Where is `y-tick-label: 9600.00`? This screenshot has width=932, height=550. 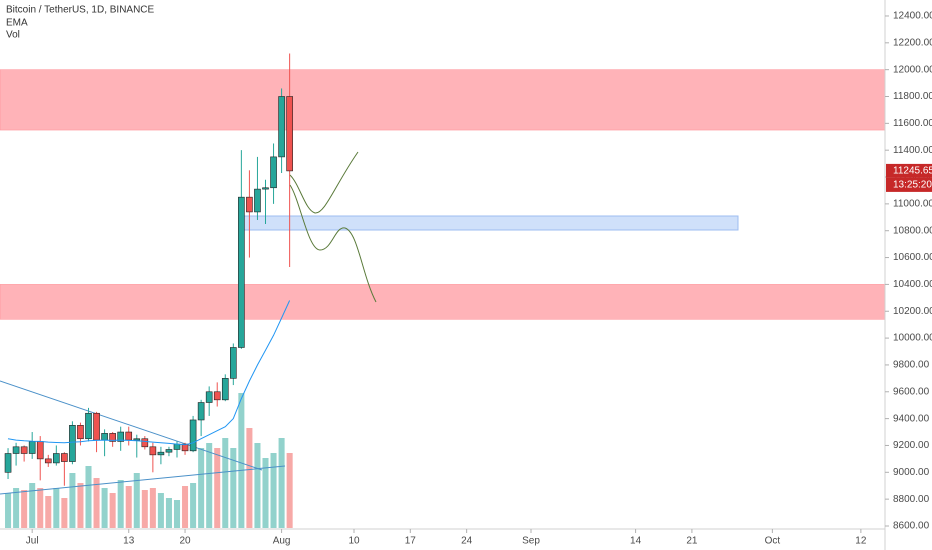 y-tick-label: 9600.00 is located at coordinates (911, 391).